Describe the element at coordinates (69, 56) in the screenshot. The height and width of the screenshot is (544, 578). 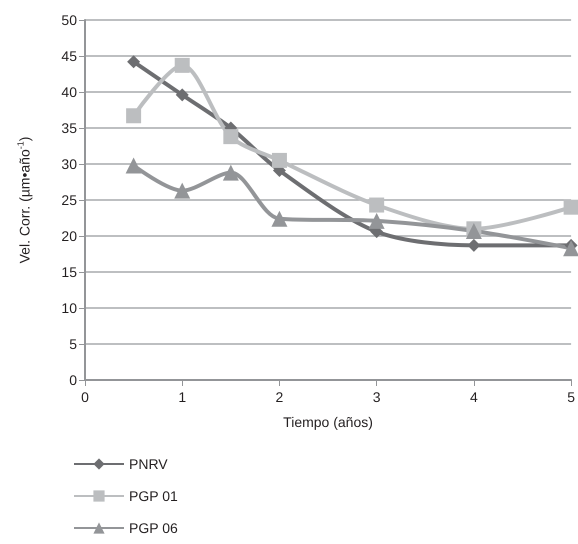
I see `y-tick-label: 45` at that location.